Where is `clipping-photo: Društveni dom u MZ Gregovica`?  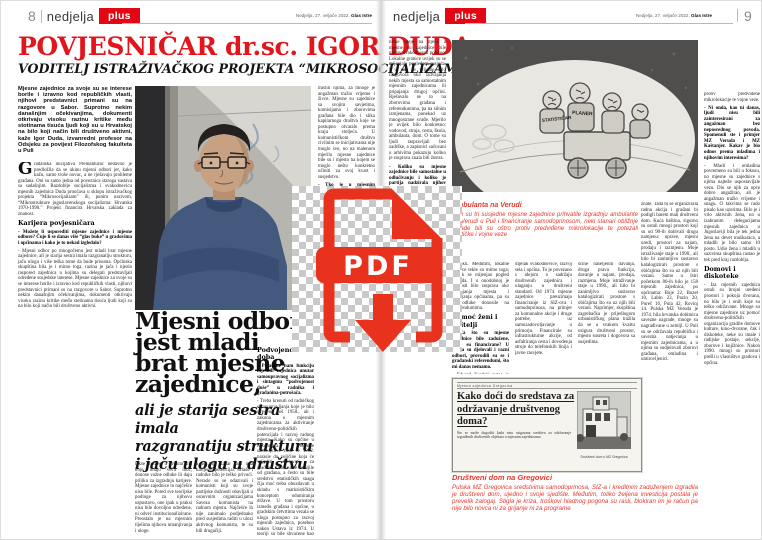
clipping-photo: Društveni dom u MZ Gregovica is located at coordinates (604, 424).